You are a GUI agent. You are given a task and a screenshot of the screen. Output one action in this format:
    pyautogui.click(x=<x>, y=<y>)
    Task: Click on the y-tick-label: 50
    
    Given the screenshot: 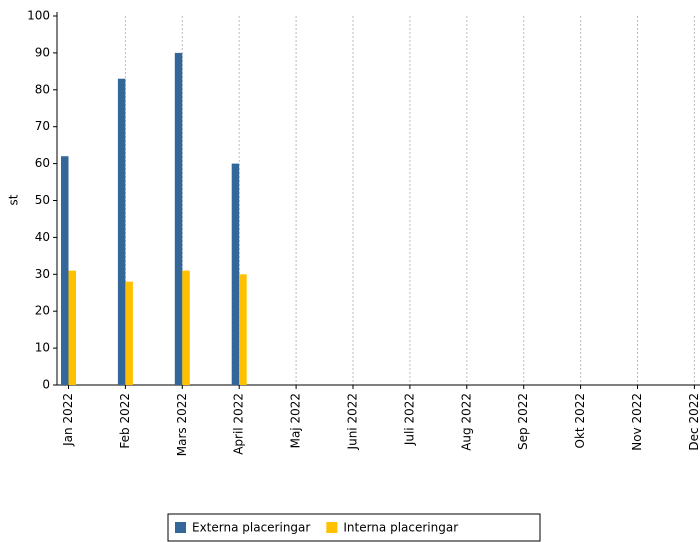 What is the action you would take?
    pyautogui.click(x=42, y=200)
    